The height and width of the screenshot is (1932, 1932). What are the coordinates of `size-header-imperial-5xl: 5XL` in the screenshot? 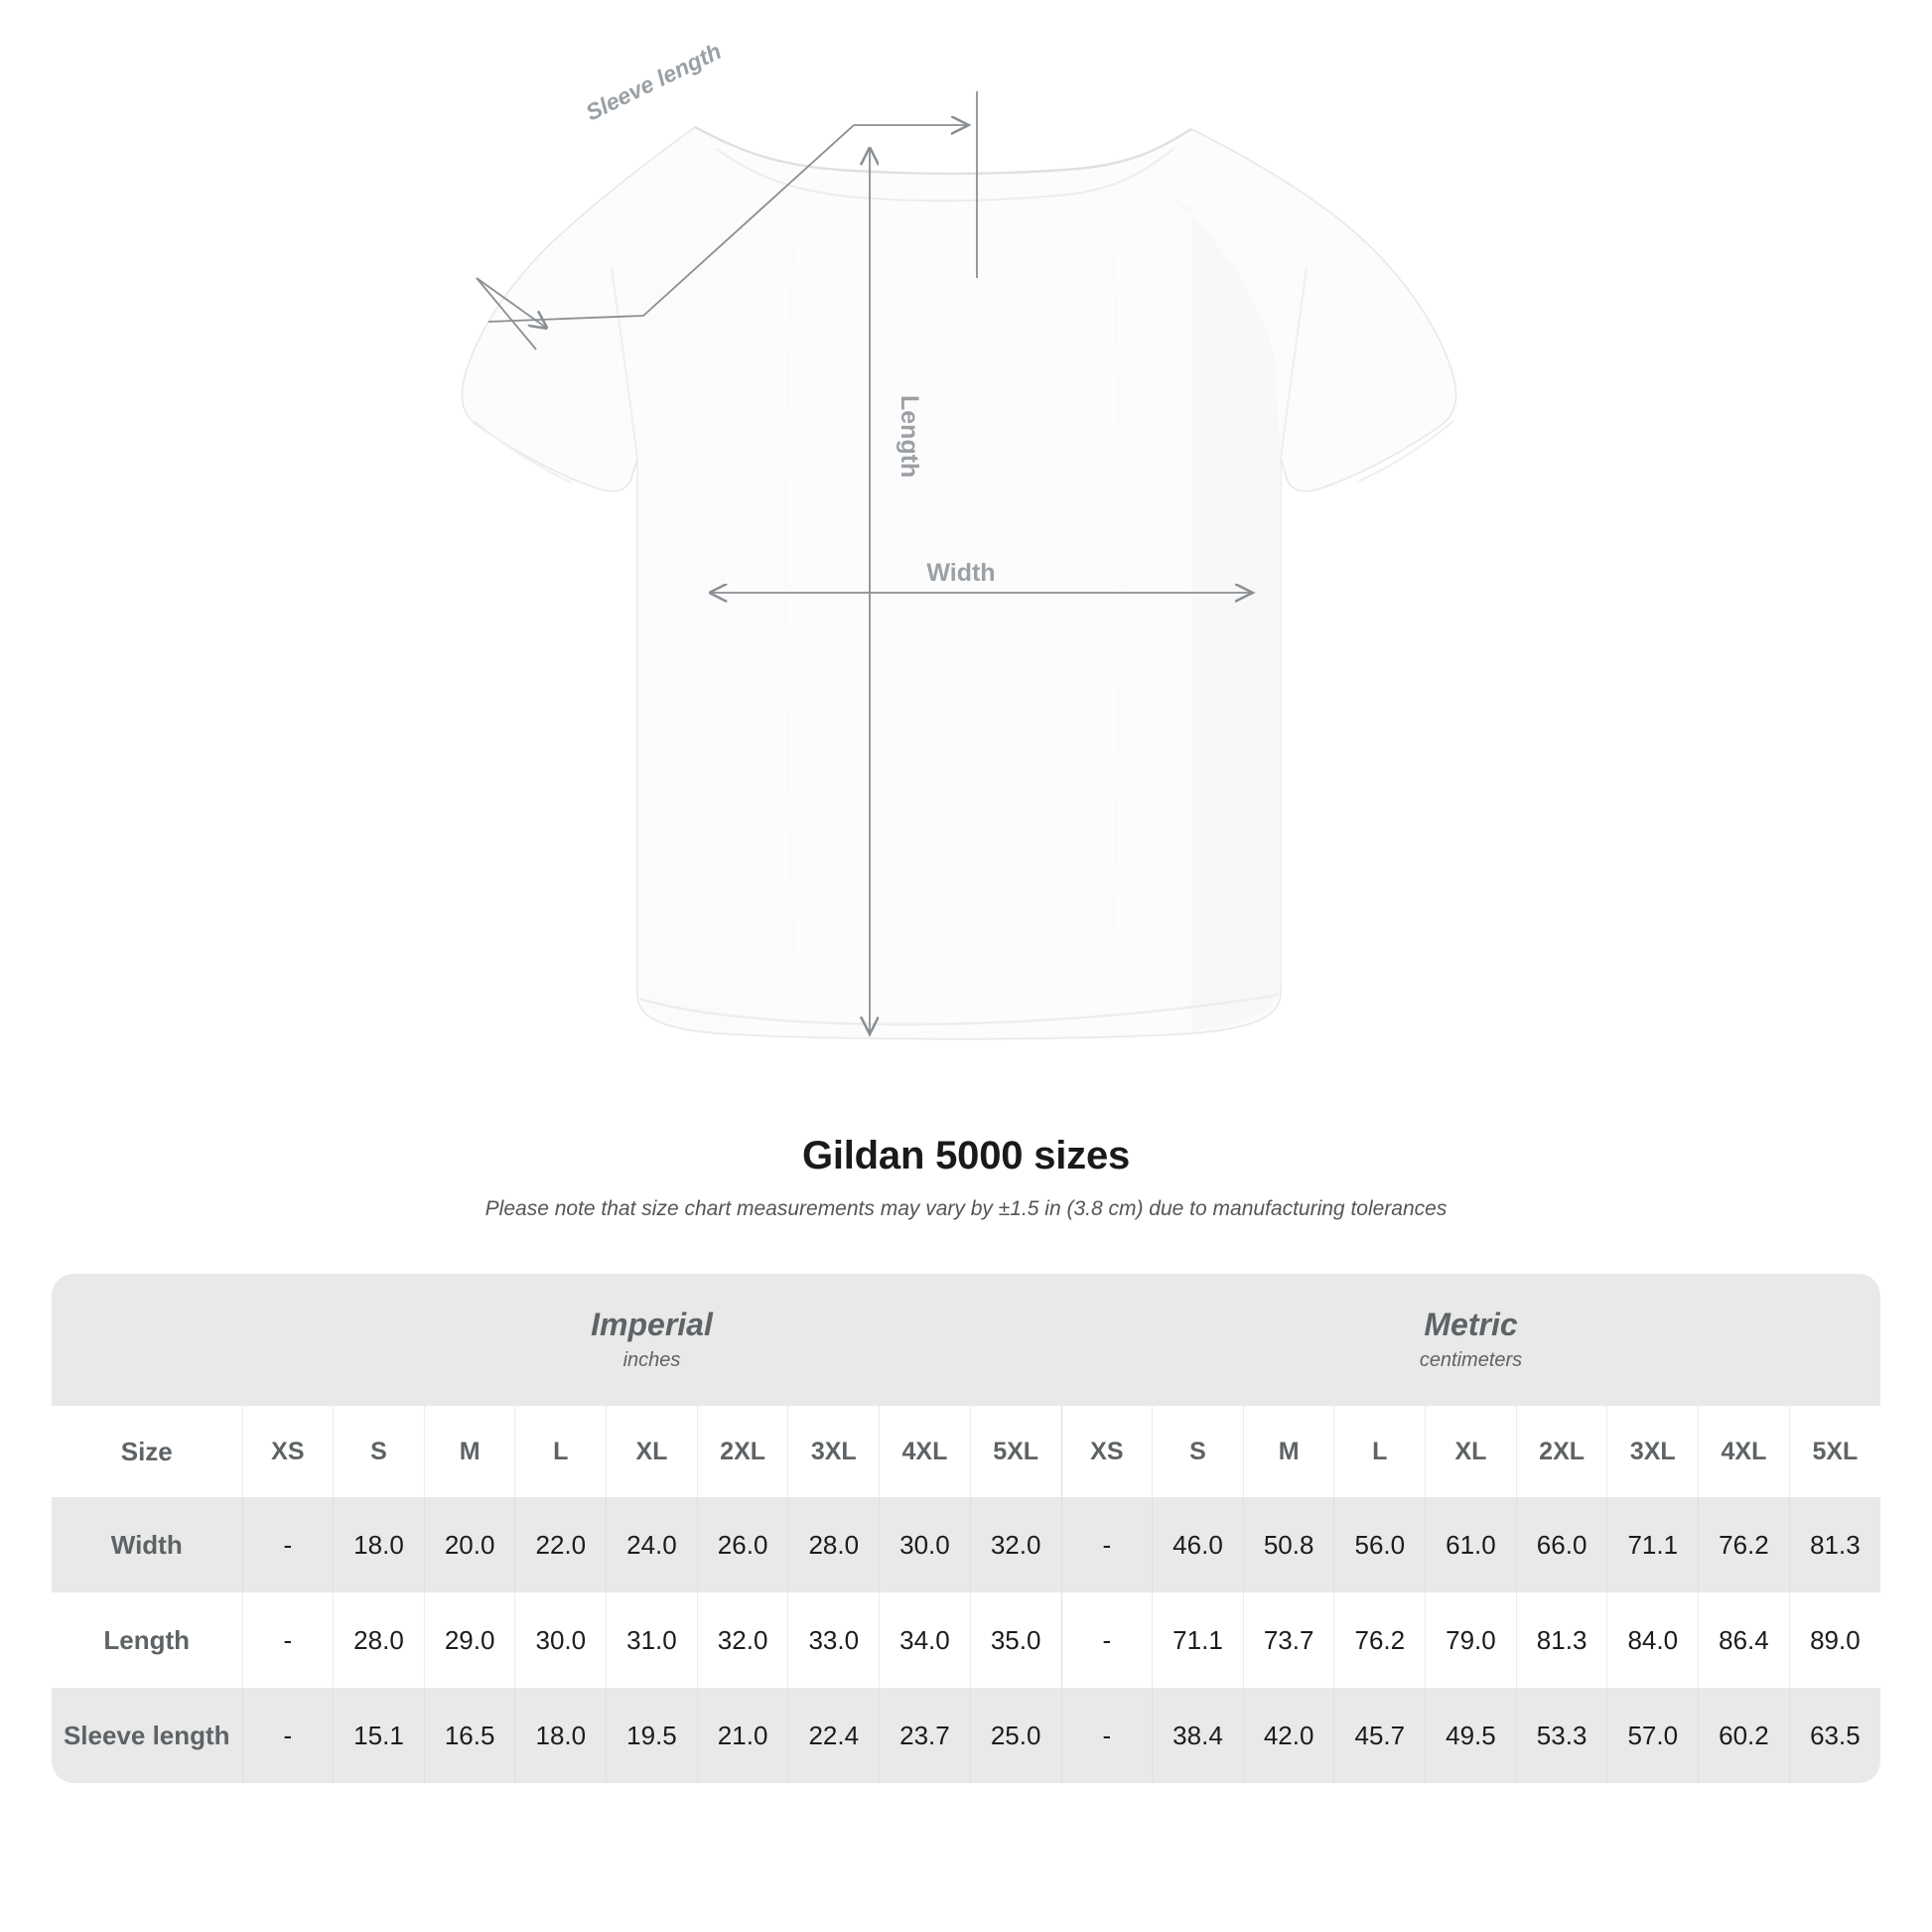 It's located at (1015, 1451).